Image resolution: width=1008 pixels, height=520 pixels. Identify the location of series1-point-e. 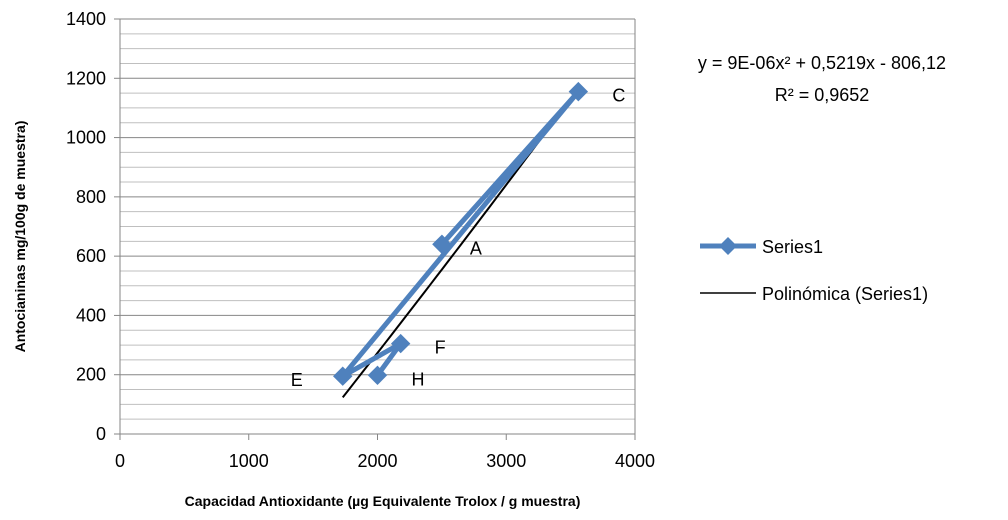
(343, 376).